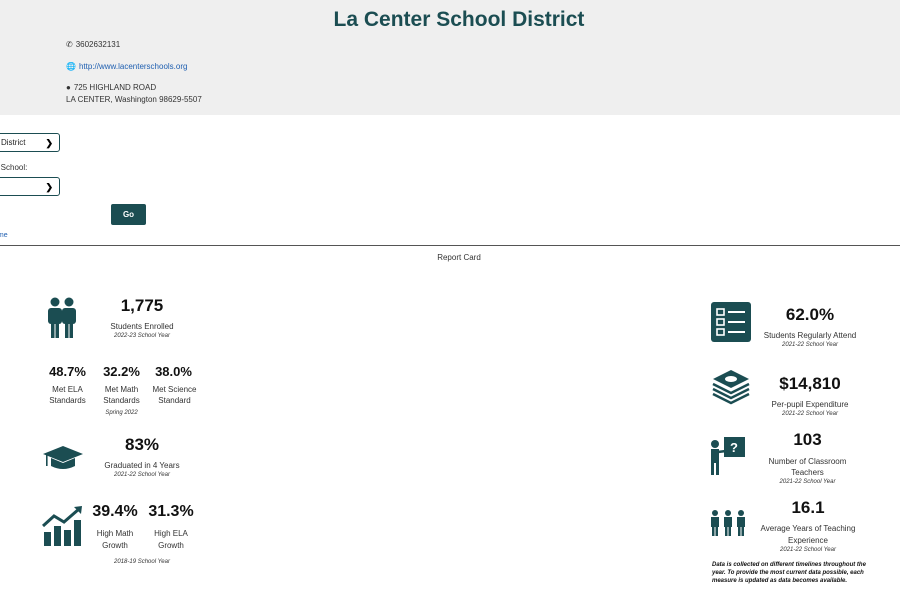 Image resolution: width=900 pixels, height=605 pixels. Describe the element at coordinates (807, 439) in the screenshot. I see `teachers-value: 103` at that location.